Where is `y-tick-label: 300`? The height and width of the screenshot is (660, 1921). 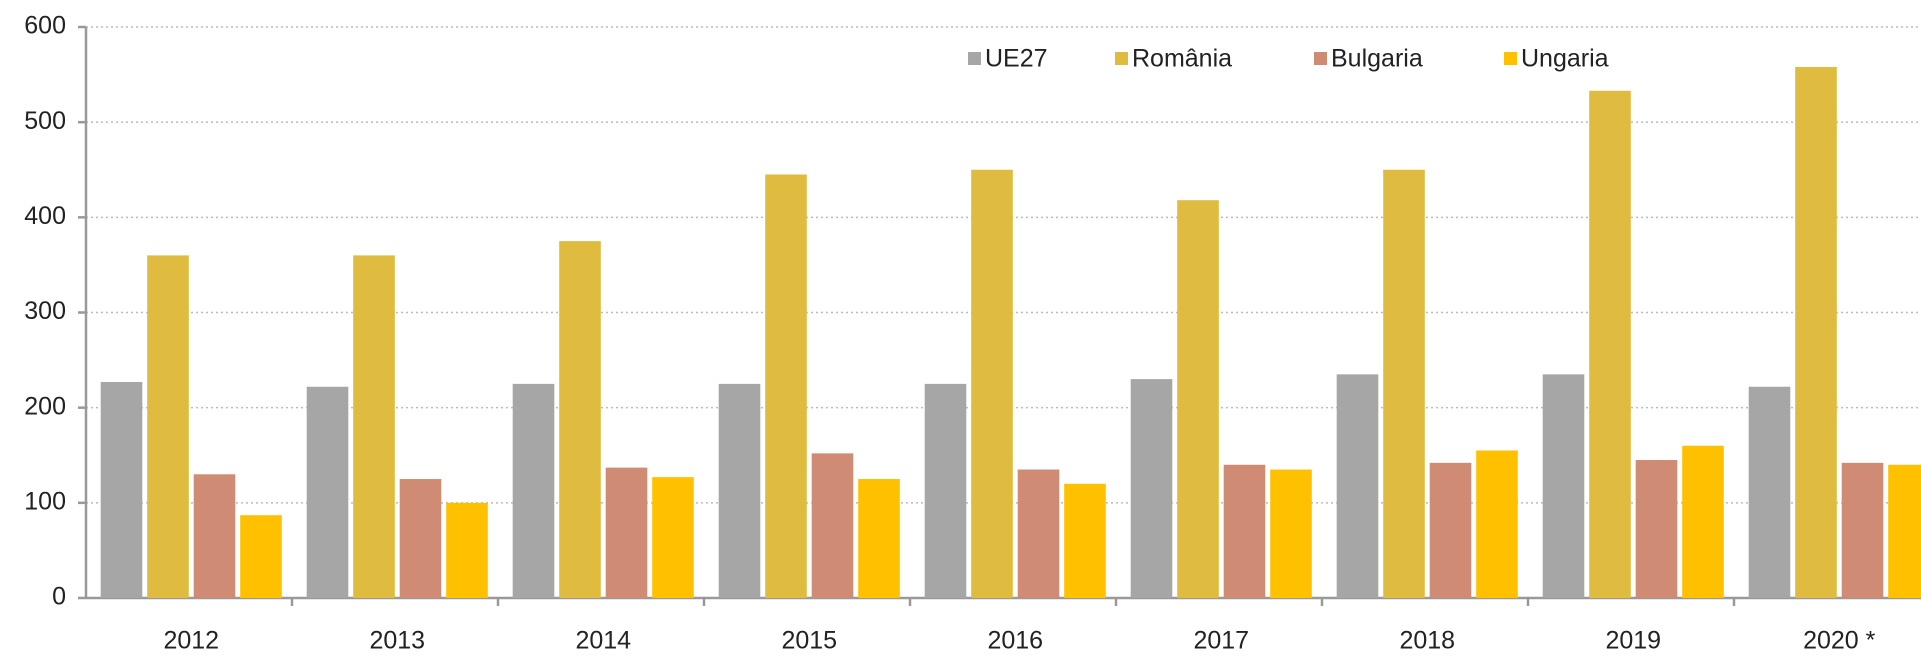 y-tick-label: 300 is located at coordinates (45, 311).